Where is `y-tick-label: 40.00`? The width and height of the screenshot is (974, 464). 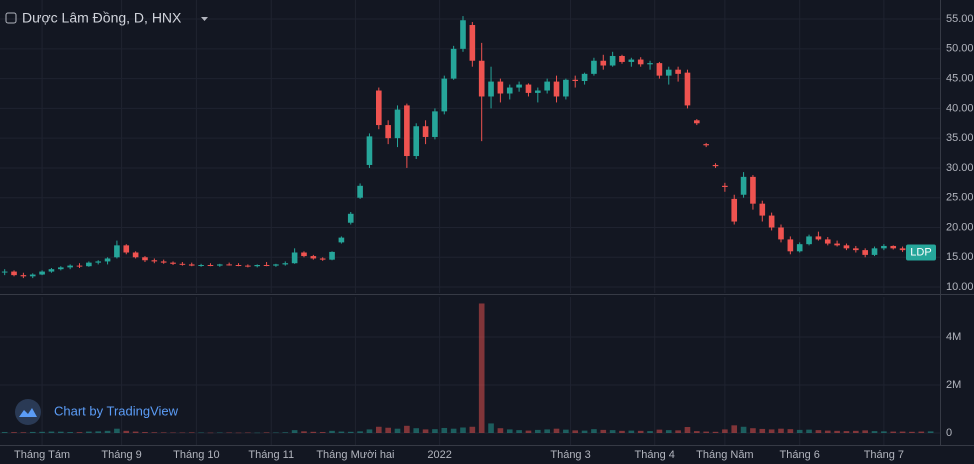
y-tick-label: 40.00 is located at coordinates (960, 108).